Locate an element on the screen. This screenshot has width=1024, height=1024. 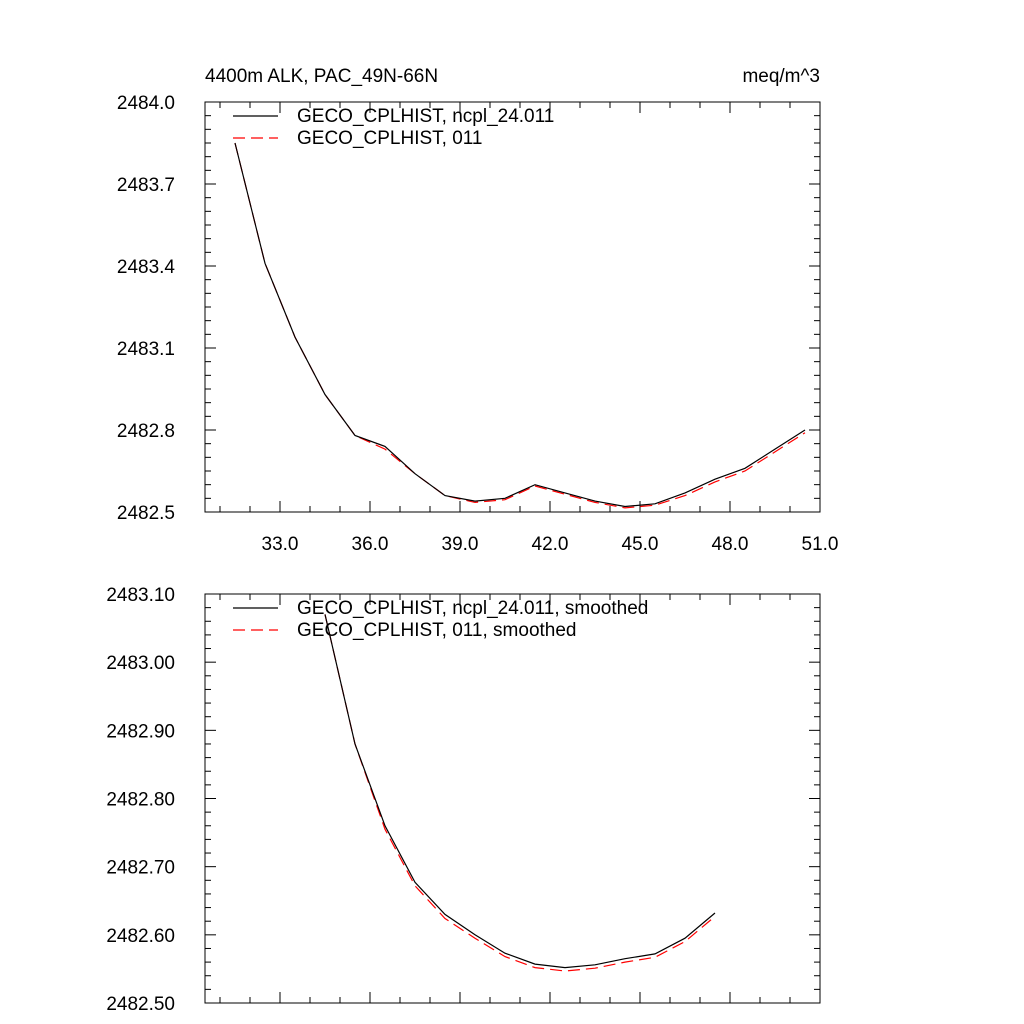
y-tick-label: 2483.4 is located at coordinates (146, 267).